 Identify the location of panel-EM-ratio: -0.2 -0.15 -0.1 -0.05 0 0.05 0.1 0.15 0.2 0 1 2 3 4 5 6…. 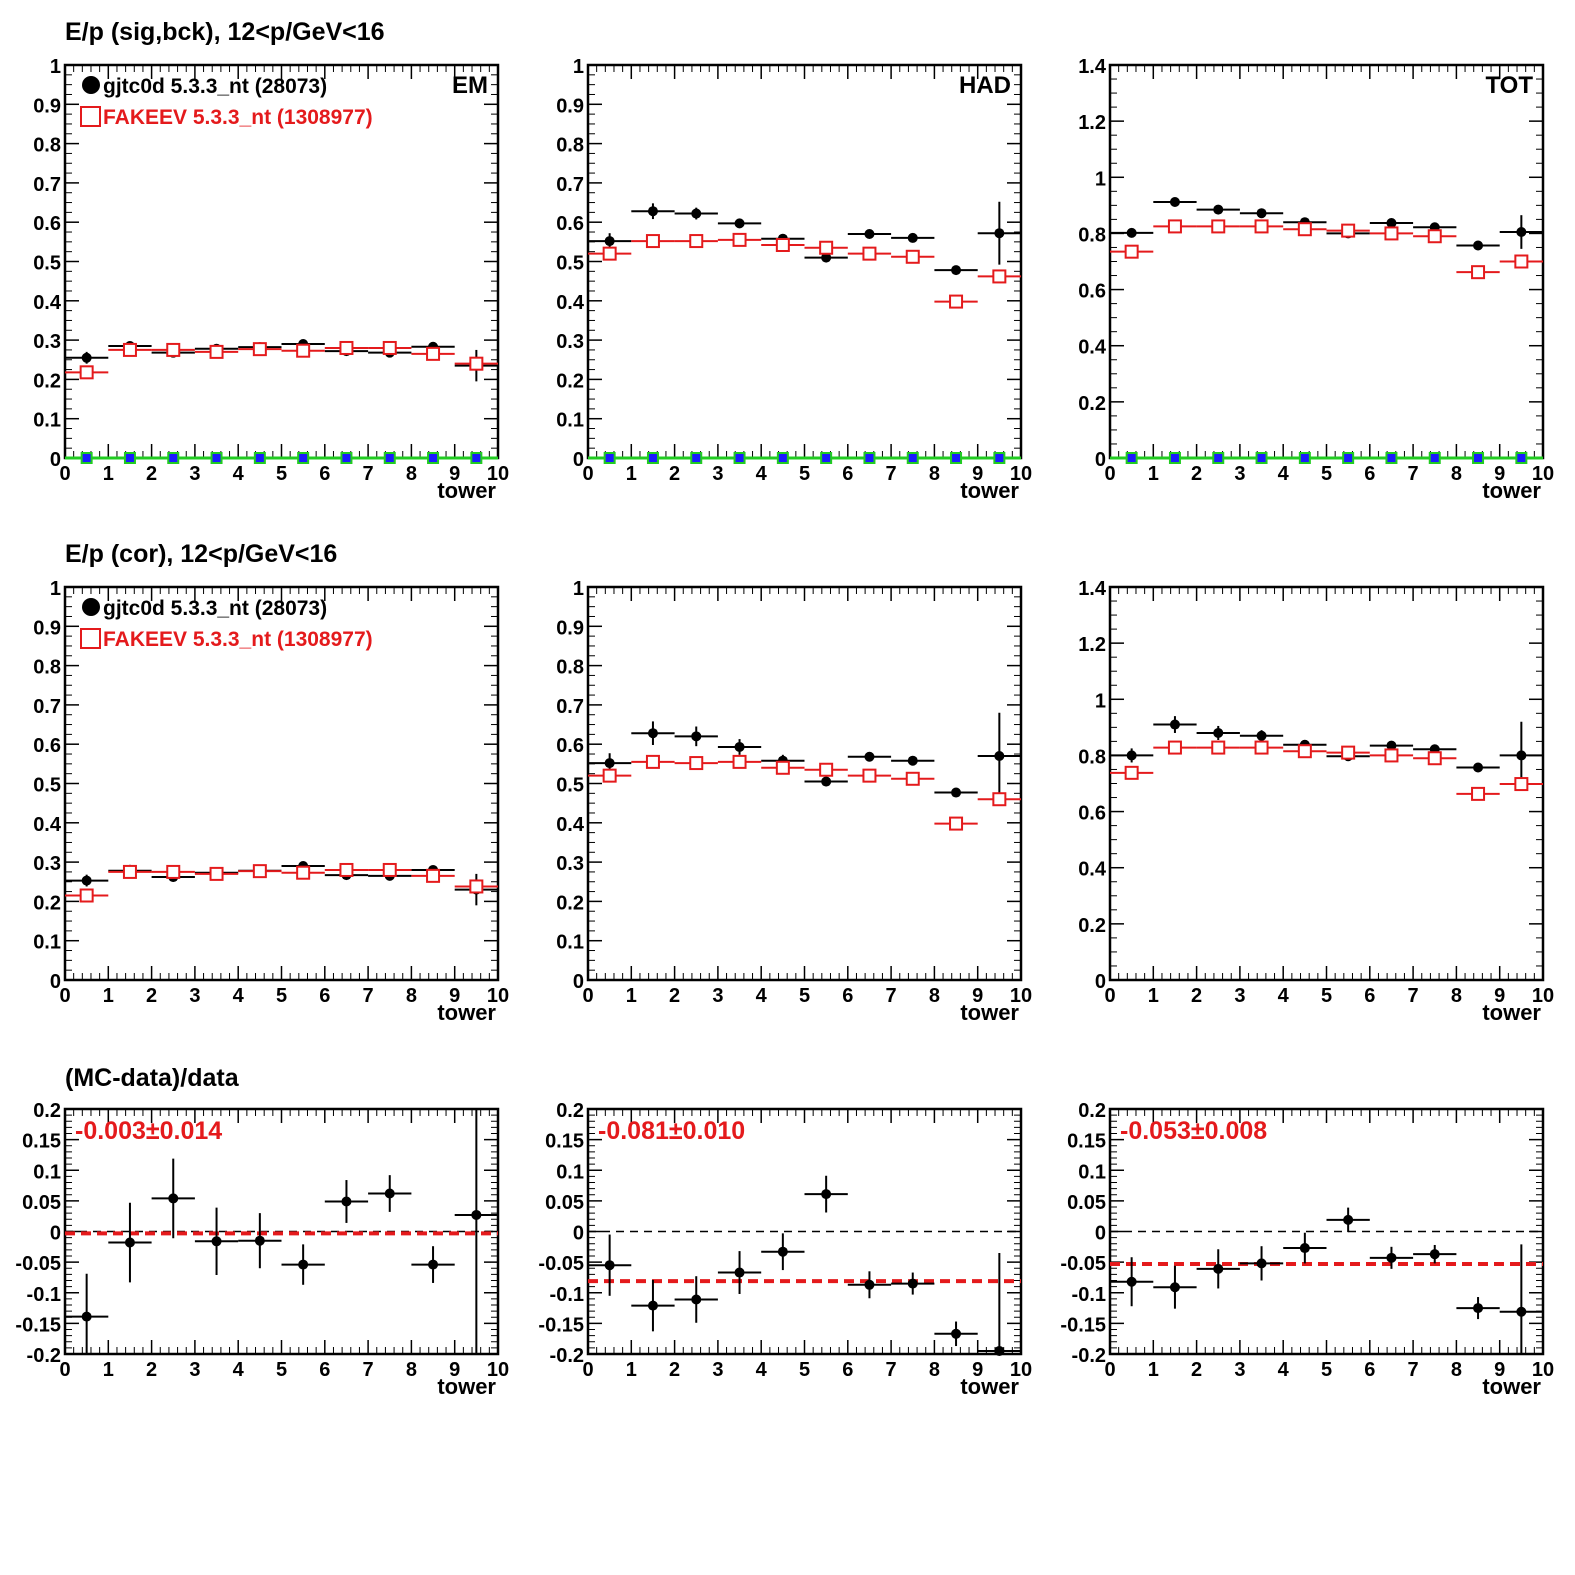
(262, 1249).